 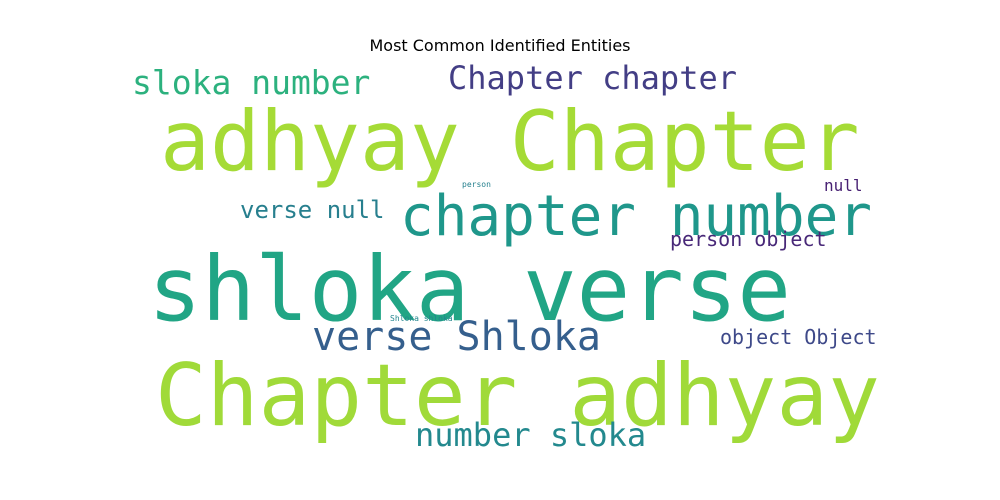 I want to click on word-object-object: object Object, so click(x=798, y=336).